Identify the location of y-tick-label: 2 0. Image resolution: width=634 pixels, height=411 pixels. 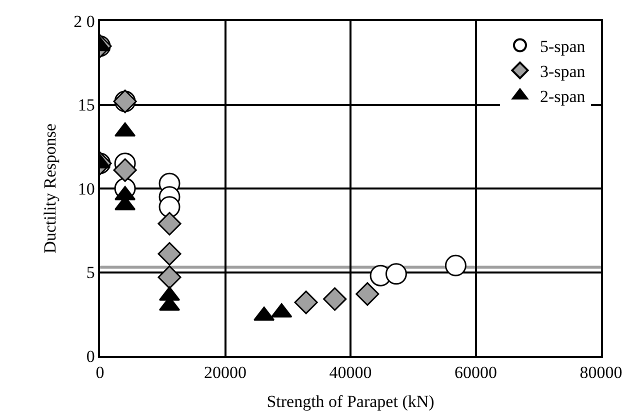
(84, 21).